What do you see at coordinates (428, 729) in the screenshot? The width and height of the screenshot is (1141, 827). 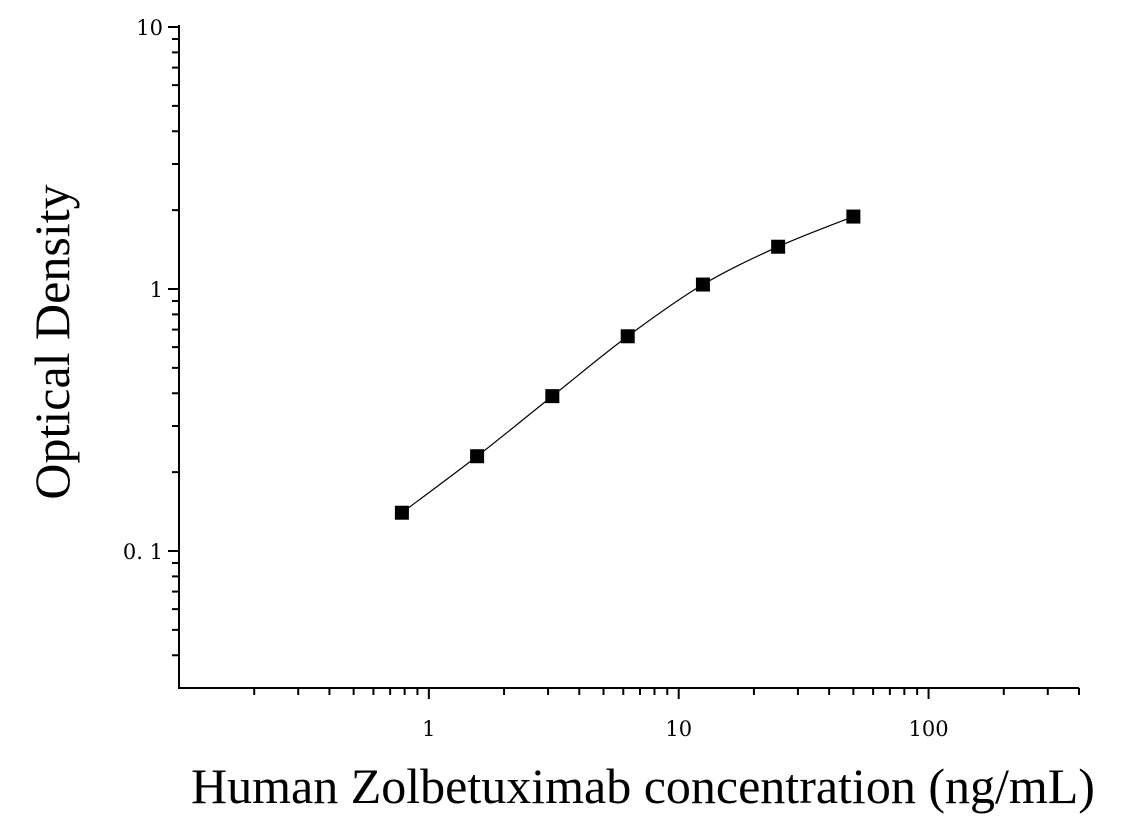 I see `x-tick-label: 1` at bounding box center [428, 729].